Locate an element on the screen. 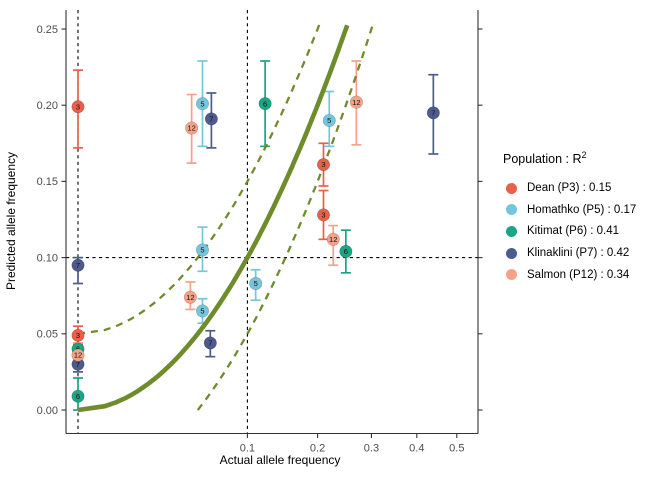 The height and width of the screenshot is (480, 672). legend-item: Klinaklini (P7) : 0.42 is located at coordinates (587, 253).